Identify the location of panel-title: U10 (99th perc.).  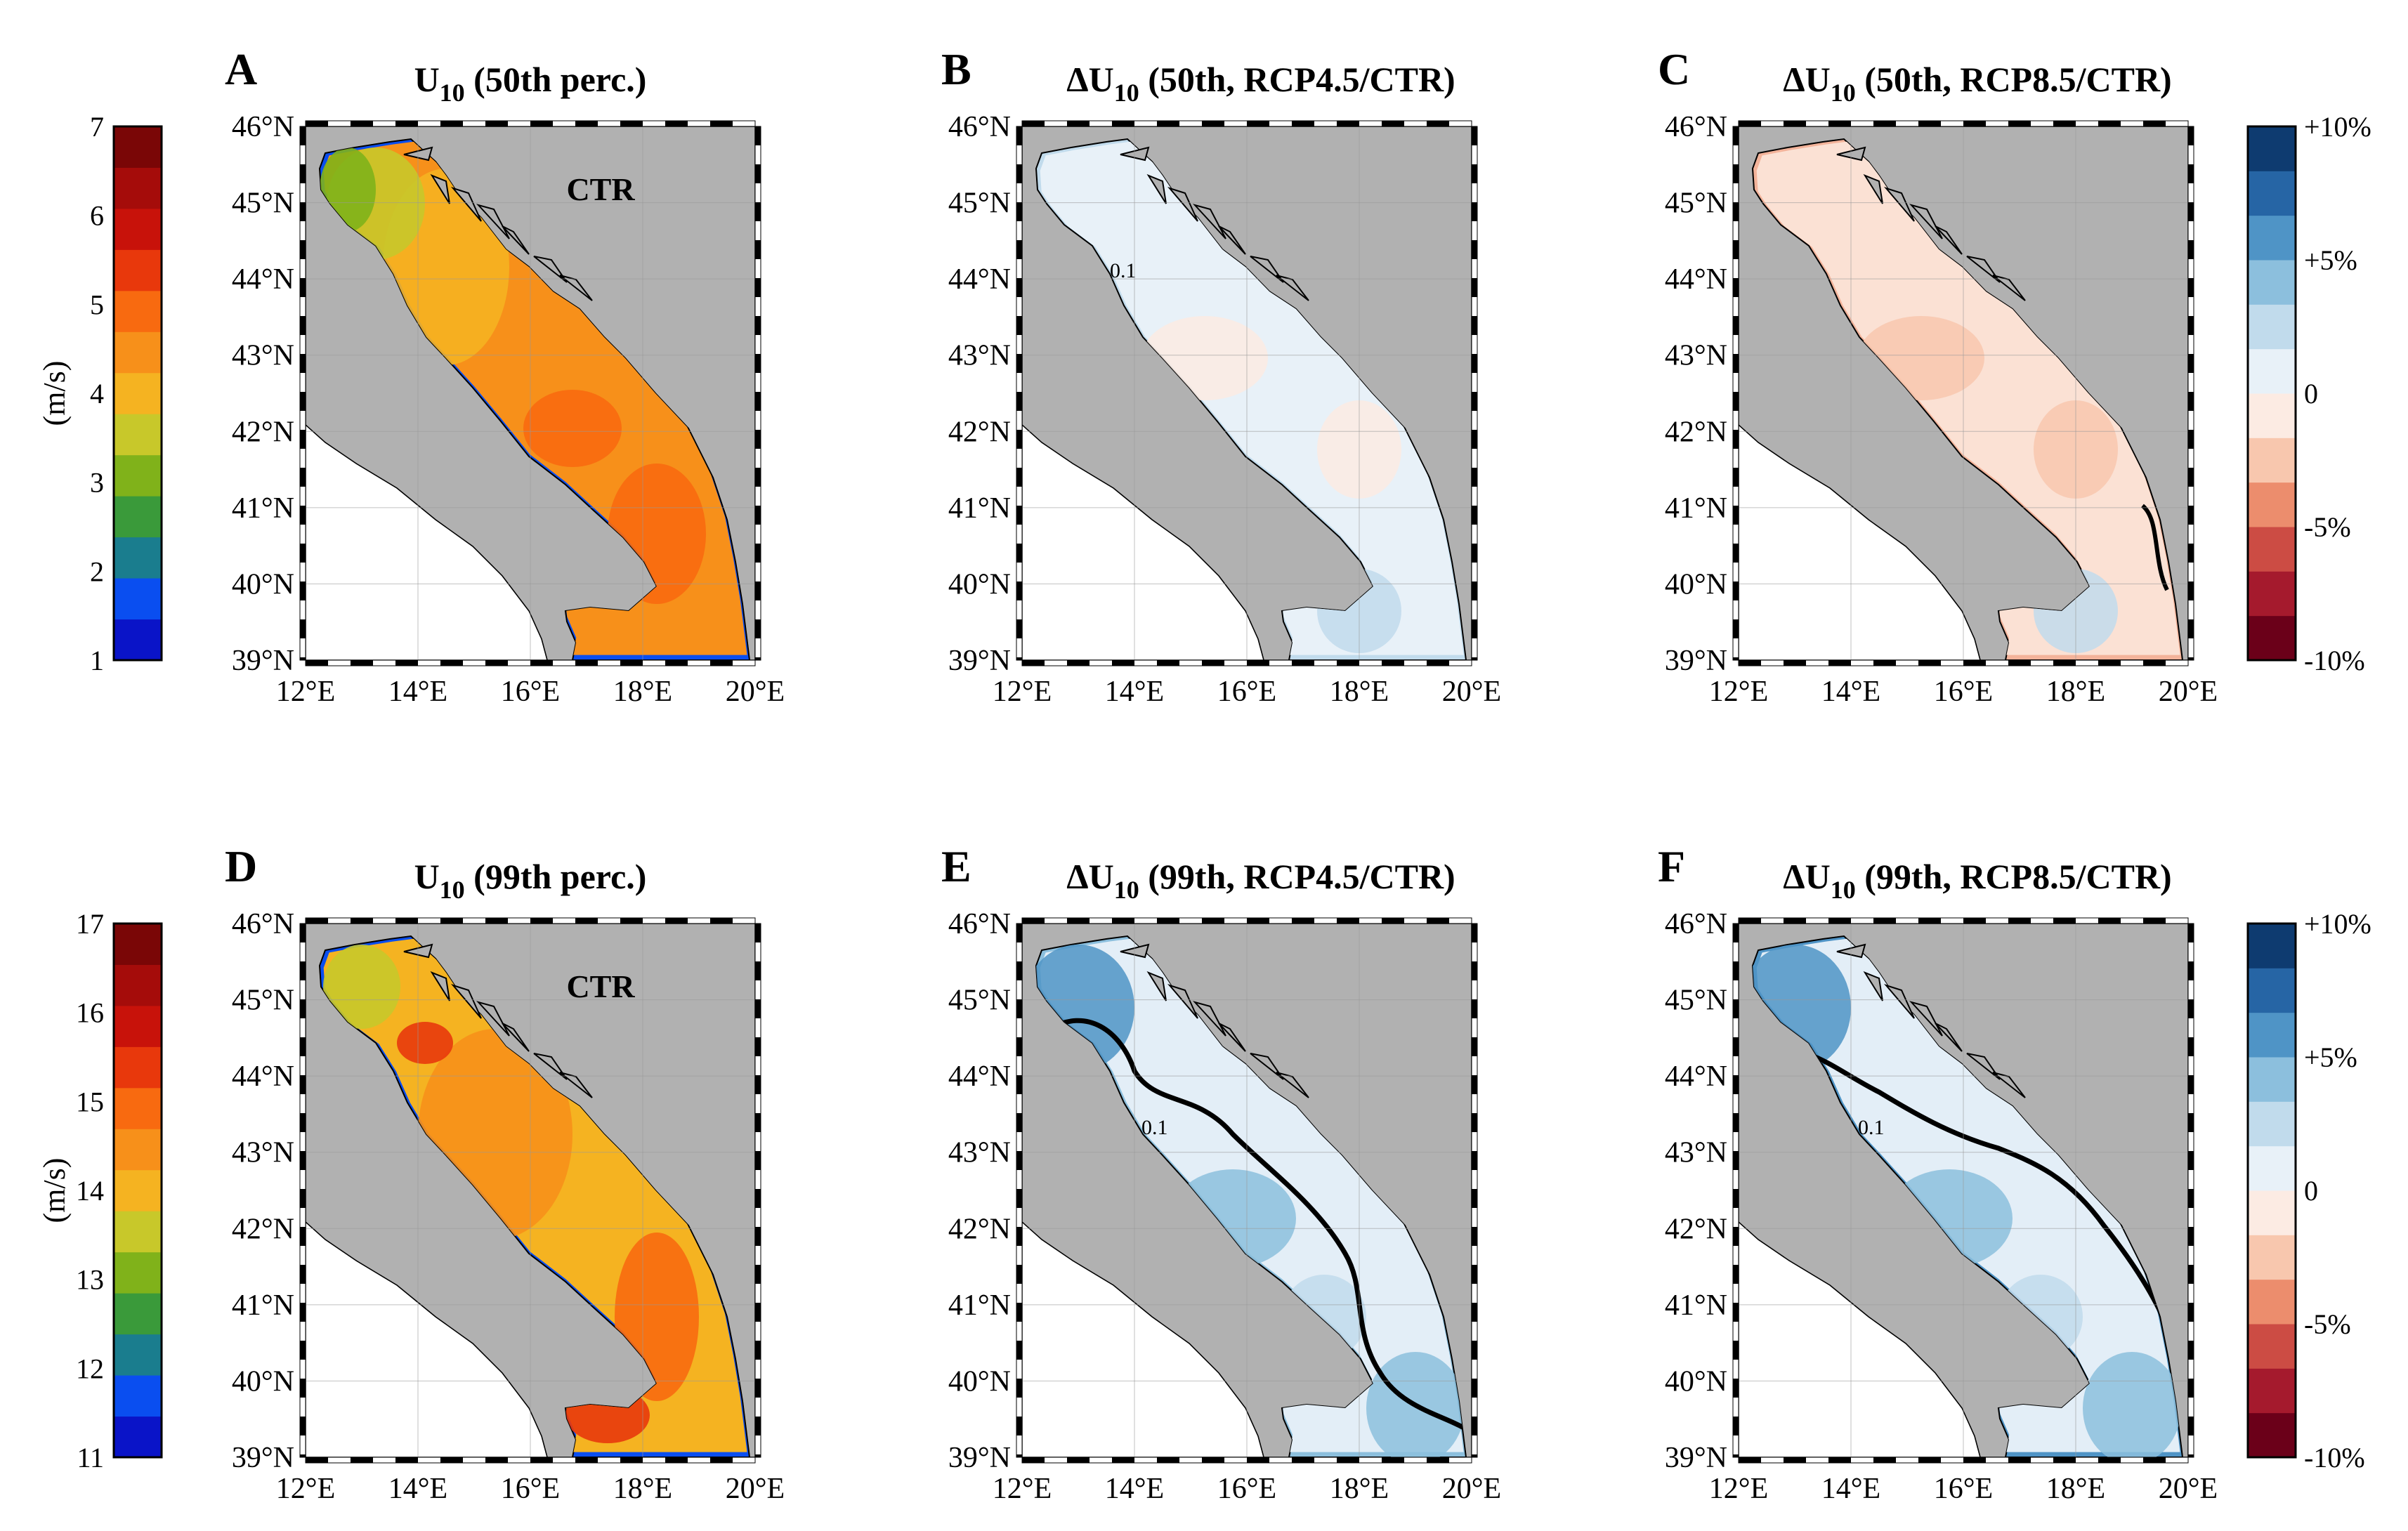
(530, 880).